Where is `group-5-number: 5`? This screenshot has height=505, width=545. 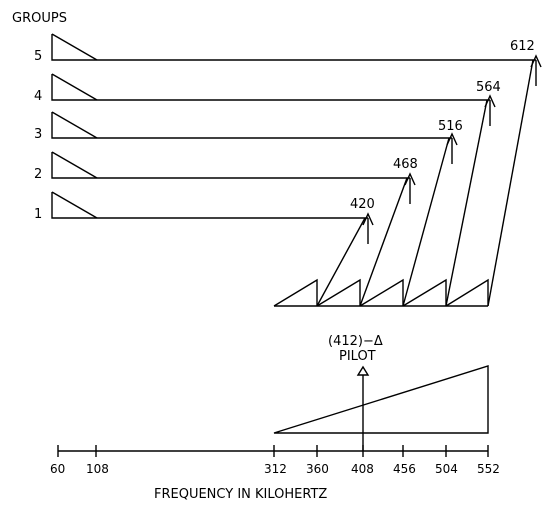
group-5-number: 5 is located at coordinates (38, 56).